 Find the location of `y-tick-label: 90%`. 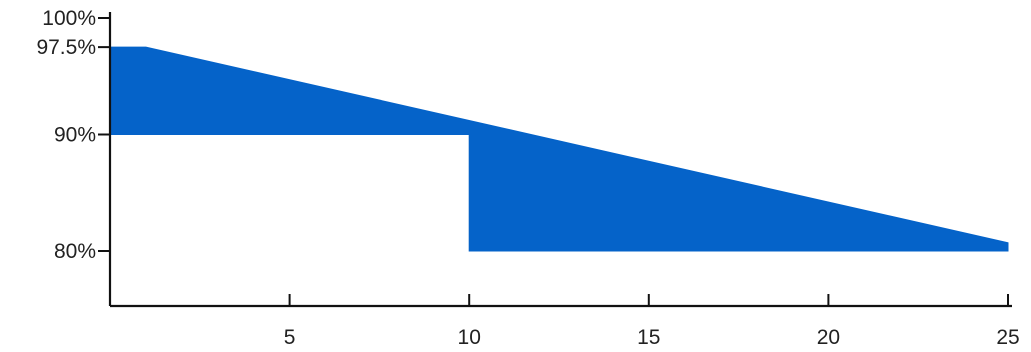

y-tick-label: 90% is located at coordinates (75, 135).